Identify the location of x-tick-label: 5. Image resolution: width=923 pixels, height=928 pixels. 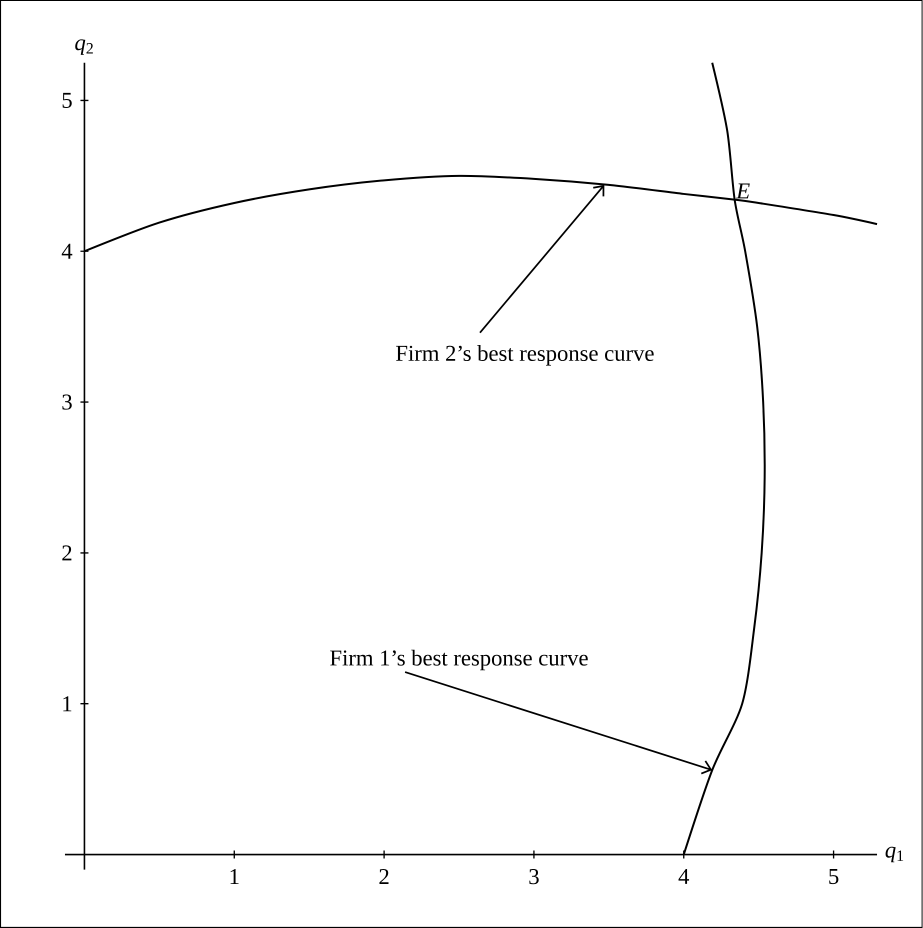
(834, 876).